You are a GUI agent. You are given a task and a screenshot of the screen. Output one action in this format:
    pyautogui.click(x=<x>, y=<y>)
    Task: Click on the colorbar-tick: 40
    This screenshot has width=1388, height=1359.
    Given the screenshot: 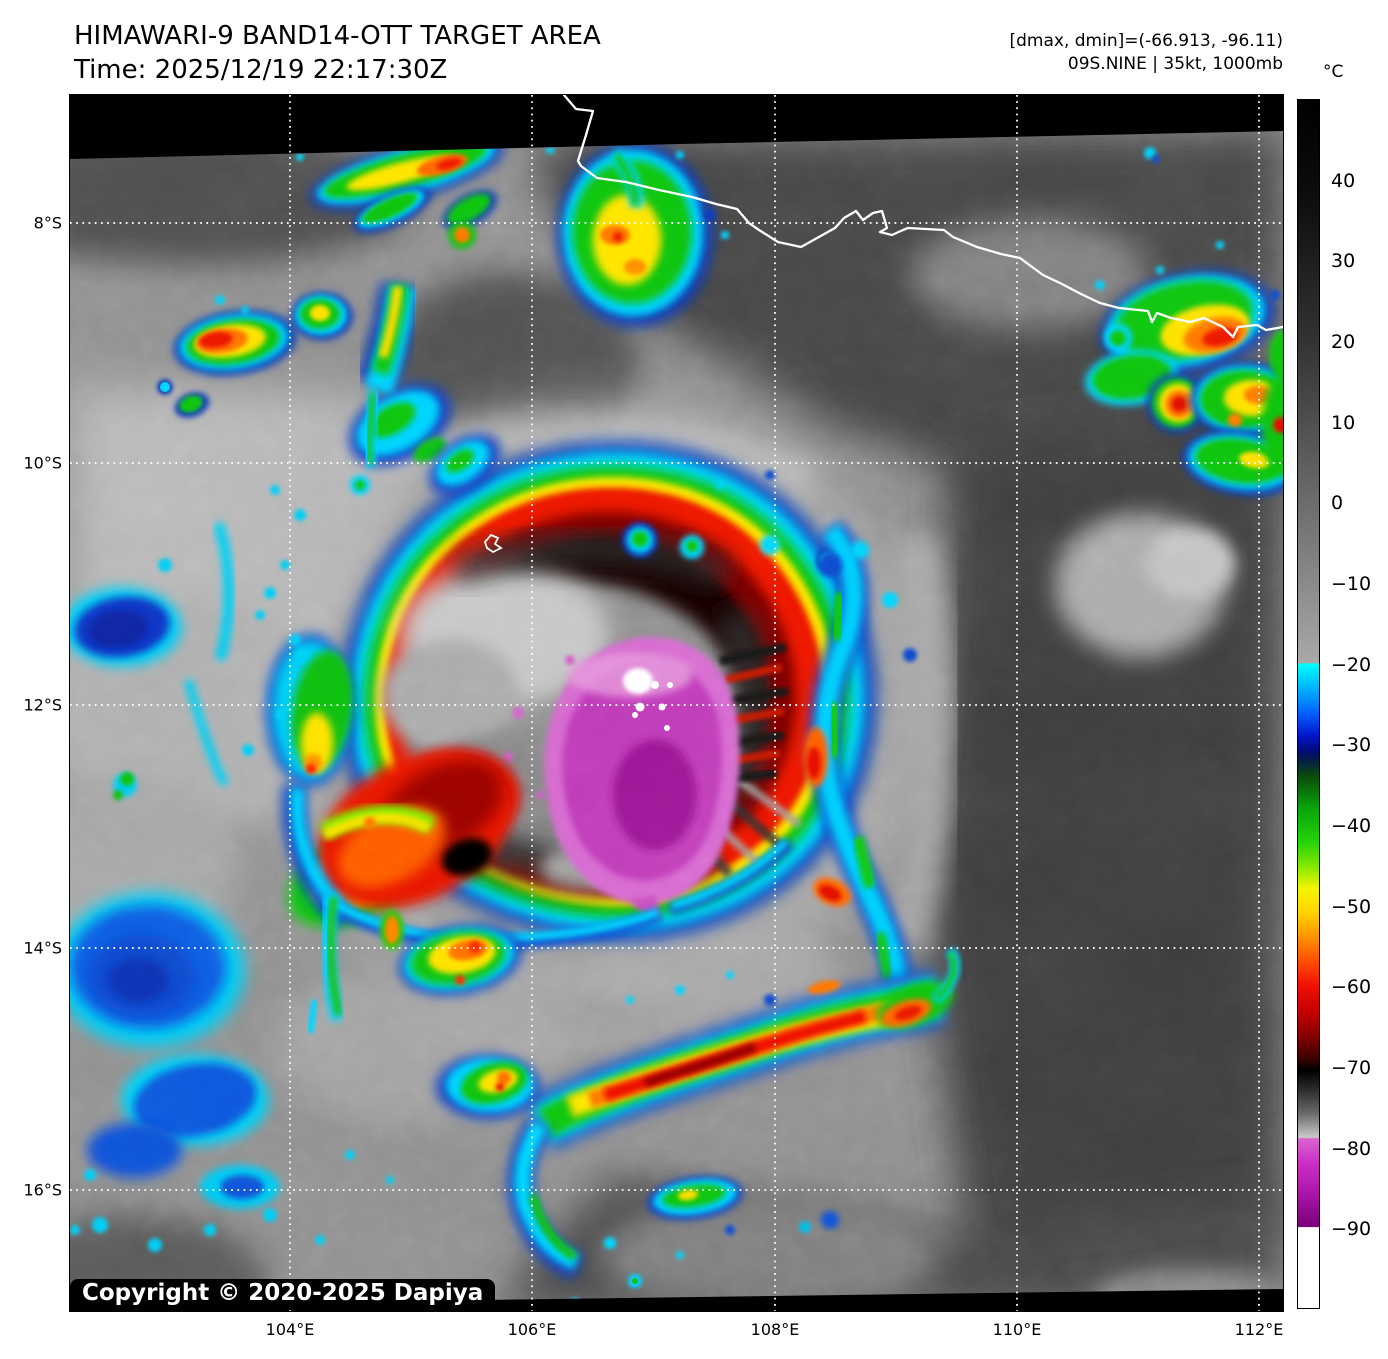 What is the action you would take?
    pyautogui.click(x=1343, y=181)
    